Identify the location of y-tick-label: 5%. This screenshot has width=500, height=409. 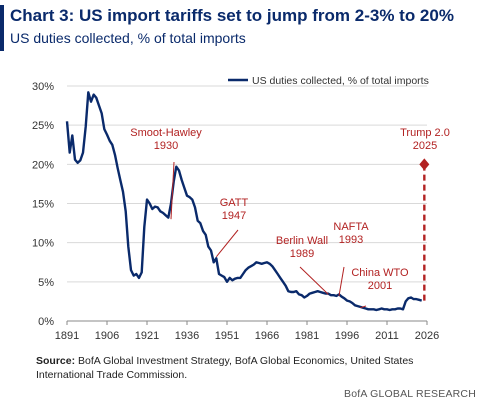
(46, 283).